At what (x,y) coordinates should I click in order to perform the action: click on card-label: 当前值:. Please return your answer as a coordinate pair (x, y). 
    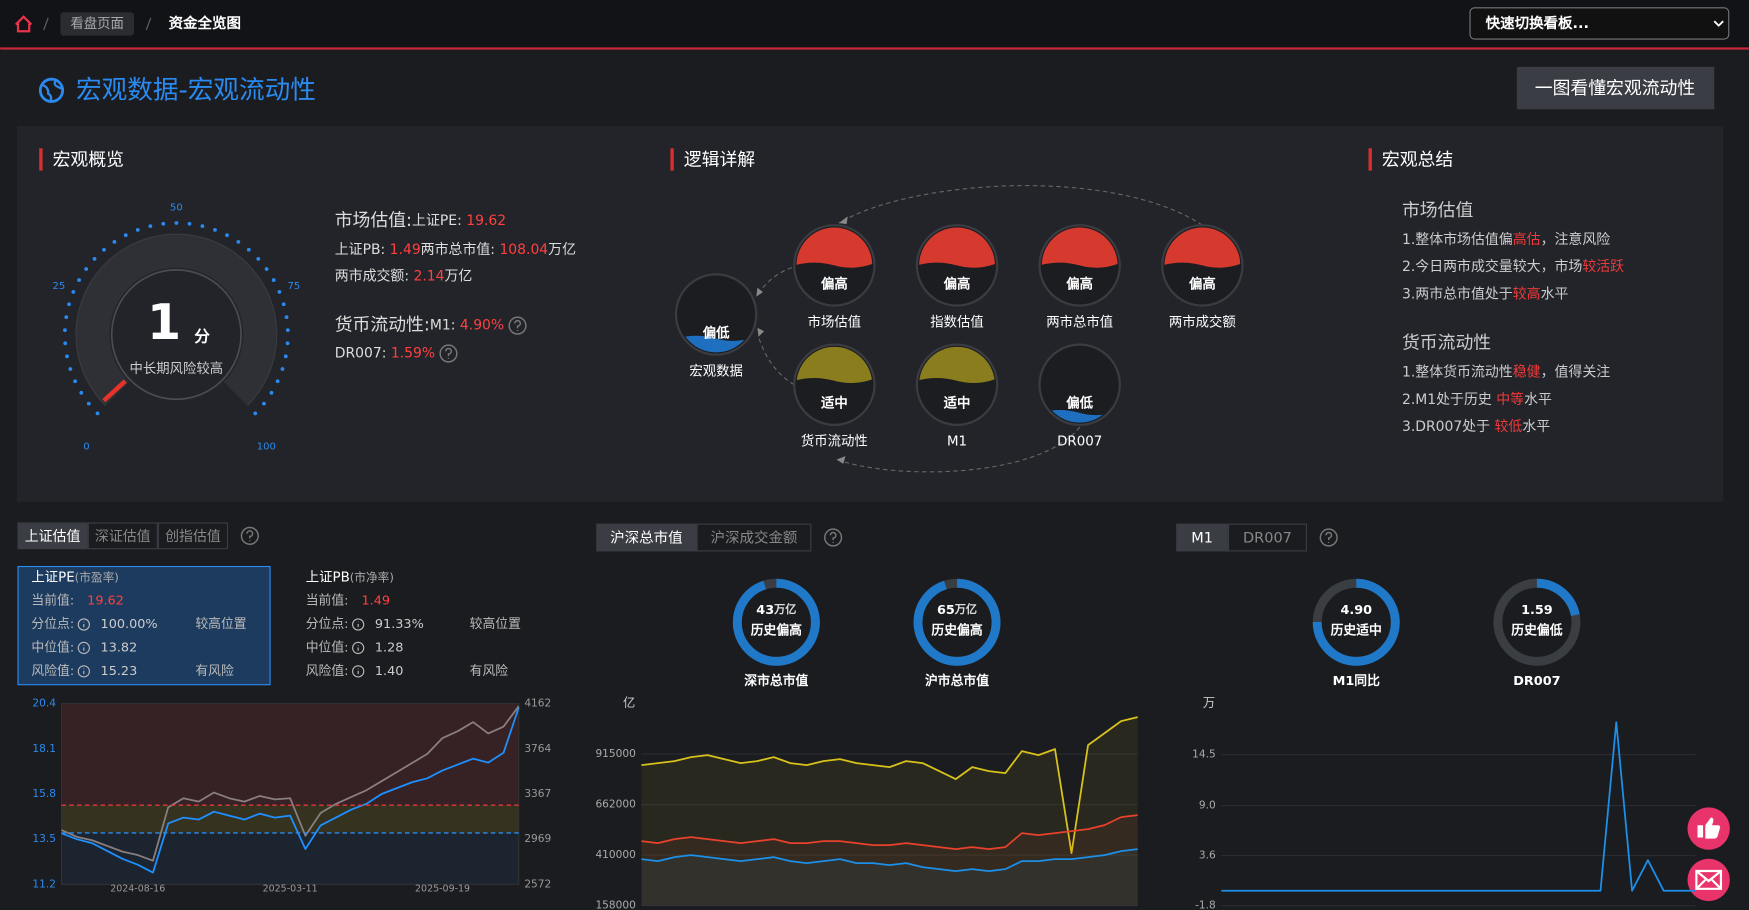
    Looking at the image, I should click on (52, 601).